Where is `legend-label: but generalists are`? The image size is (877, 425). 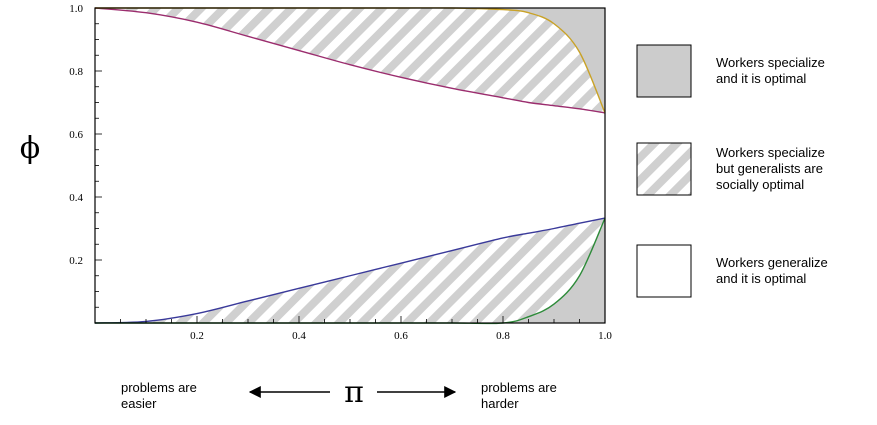
legend-label: but generalists are is located at coordinates (769, 168).